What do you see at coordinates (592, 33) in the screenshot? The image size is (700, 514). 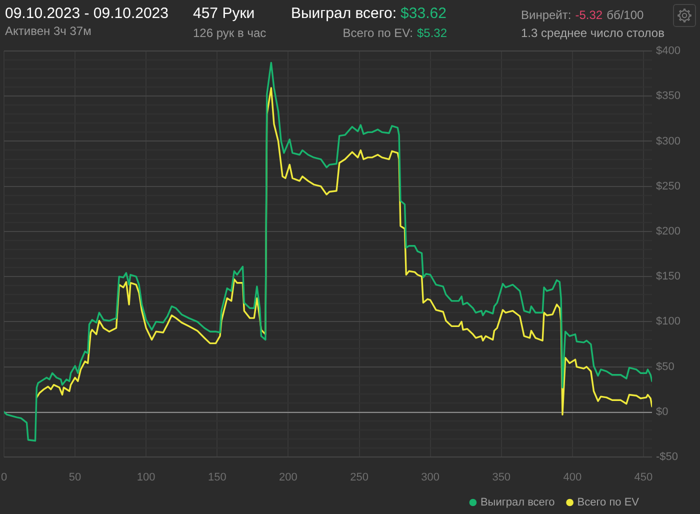 I see `text: 1.3 среднее число столов` at bounding box center [592, 33].